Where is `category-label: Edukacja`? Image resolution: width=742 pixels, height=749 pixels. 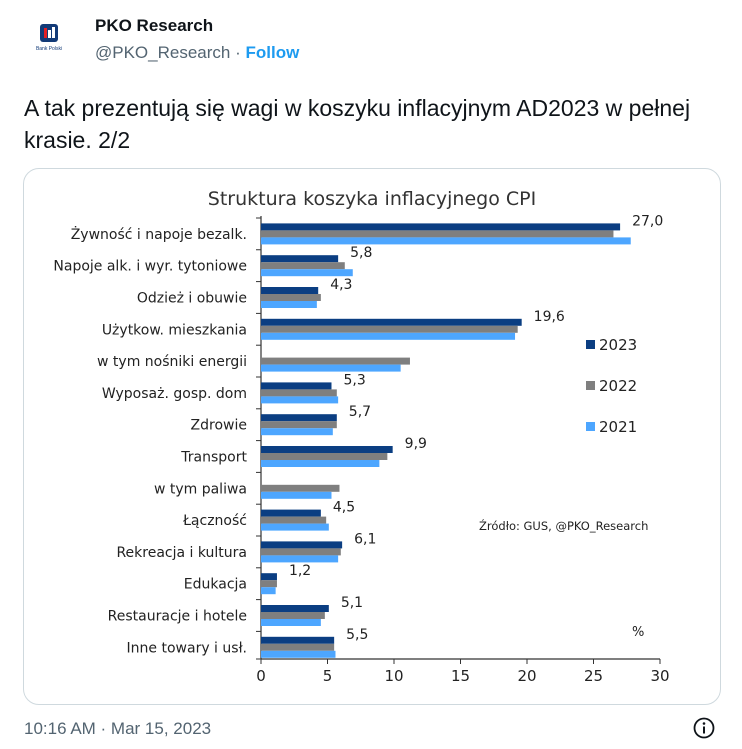
category-label: Edukacja is located at coordinates (215, 585).